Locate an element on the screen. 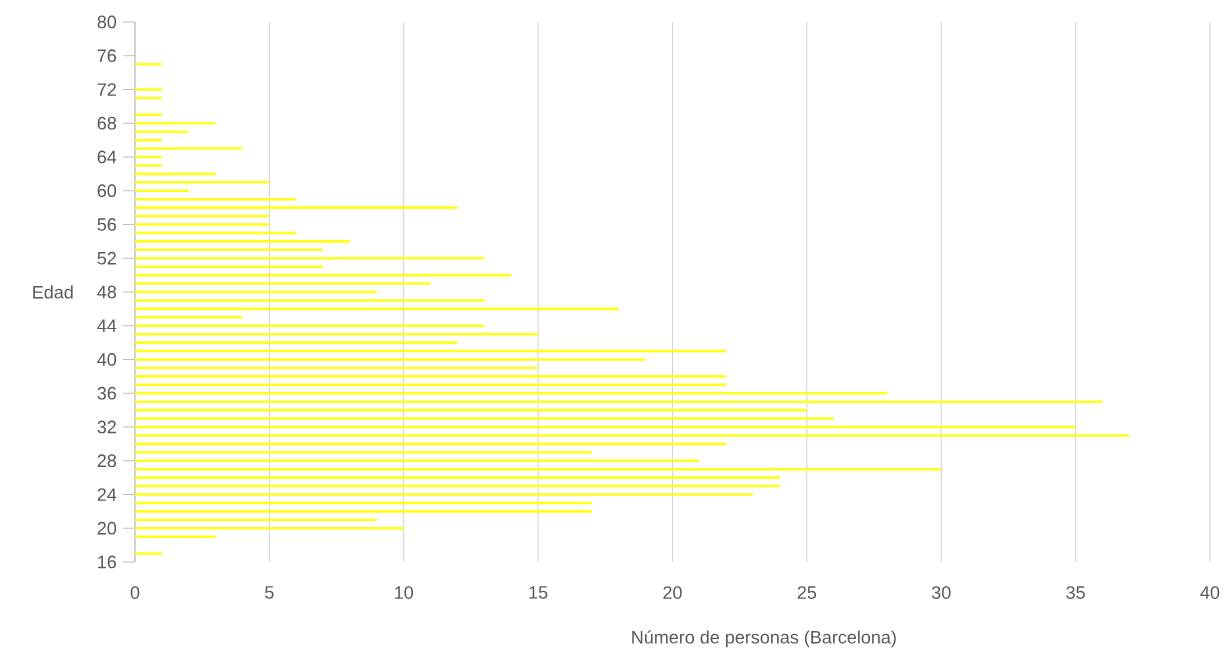 This screenshot has width=1230, height=671. y-tick-label: 48 is located at coordinates (107, 292).